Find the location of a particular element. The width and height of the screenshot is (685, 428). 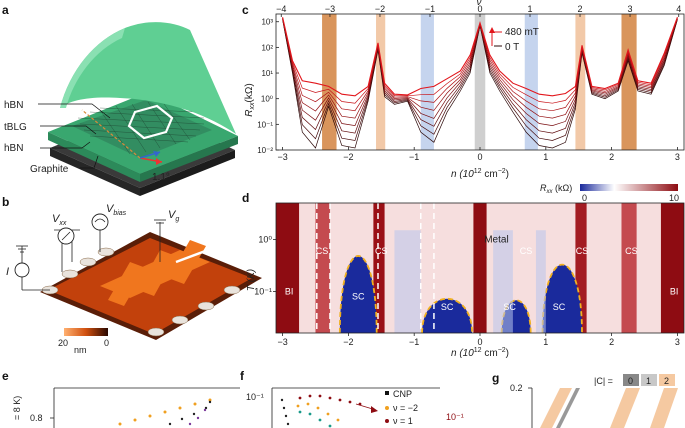

vxx-label: Vxx is located at coordinates (59, 220).